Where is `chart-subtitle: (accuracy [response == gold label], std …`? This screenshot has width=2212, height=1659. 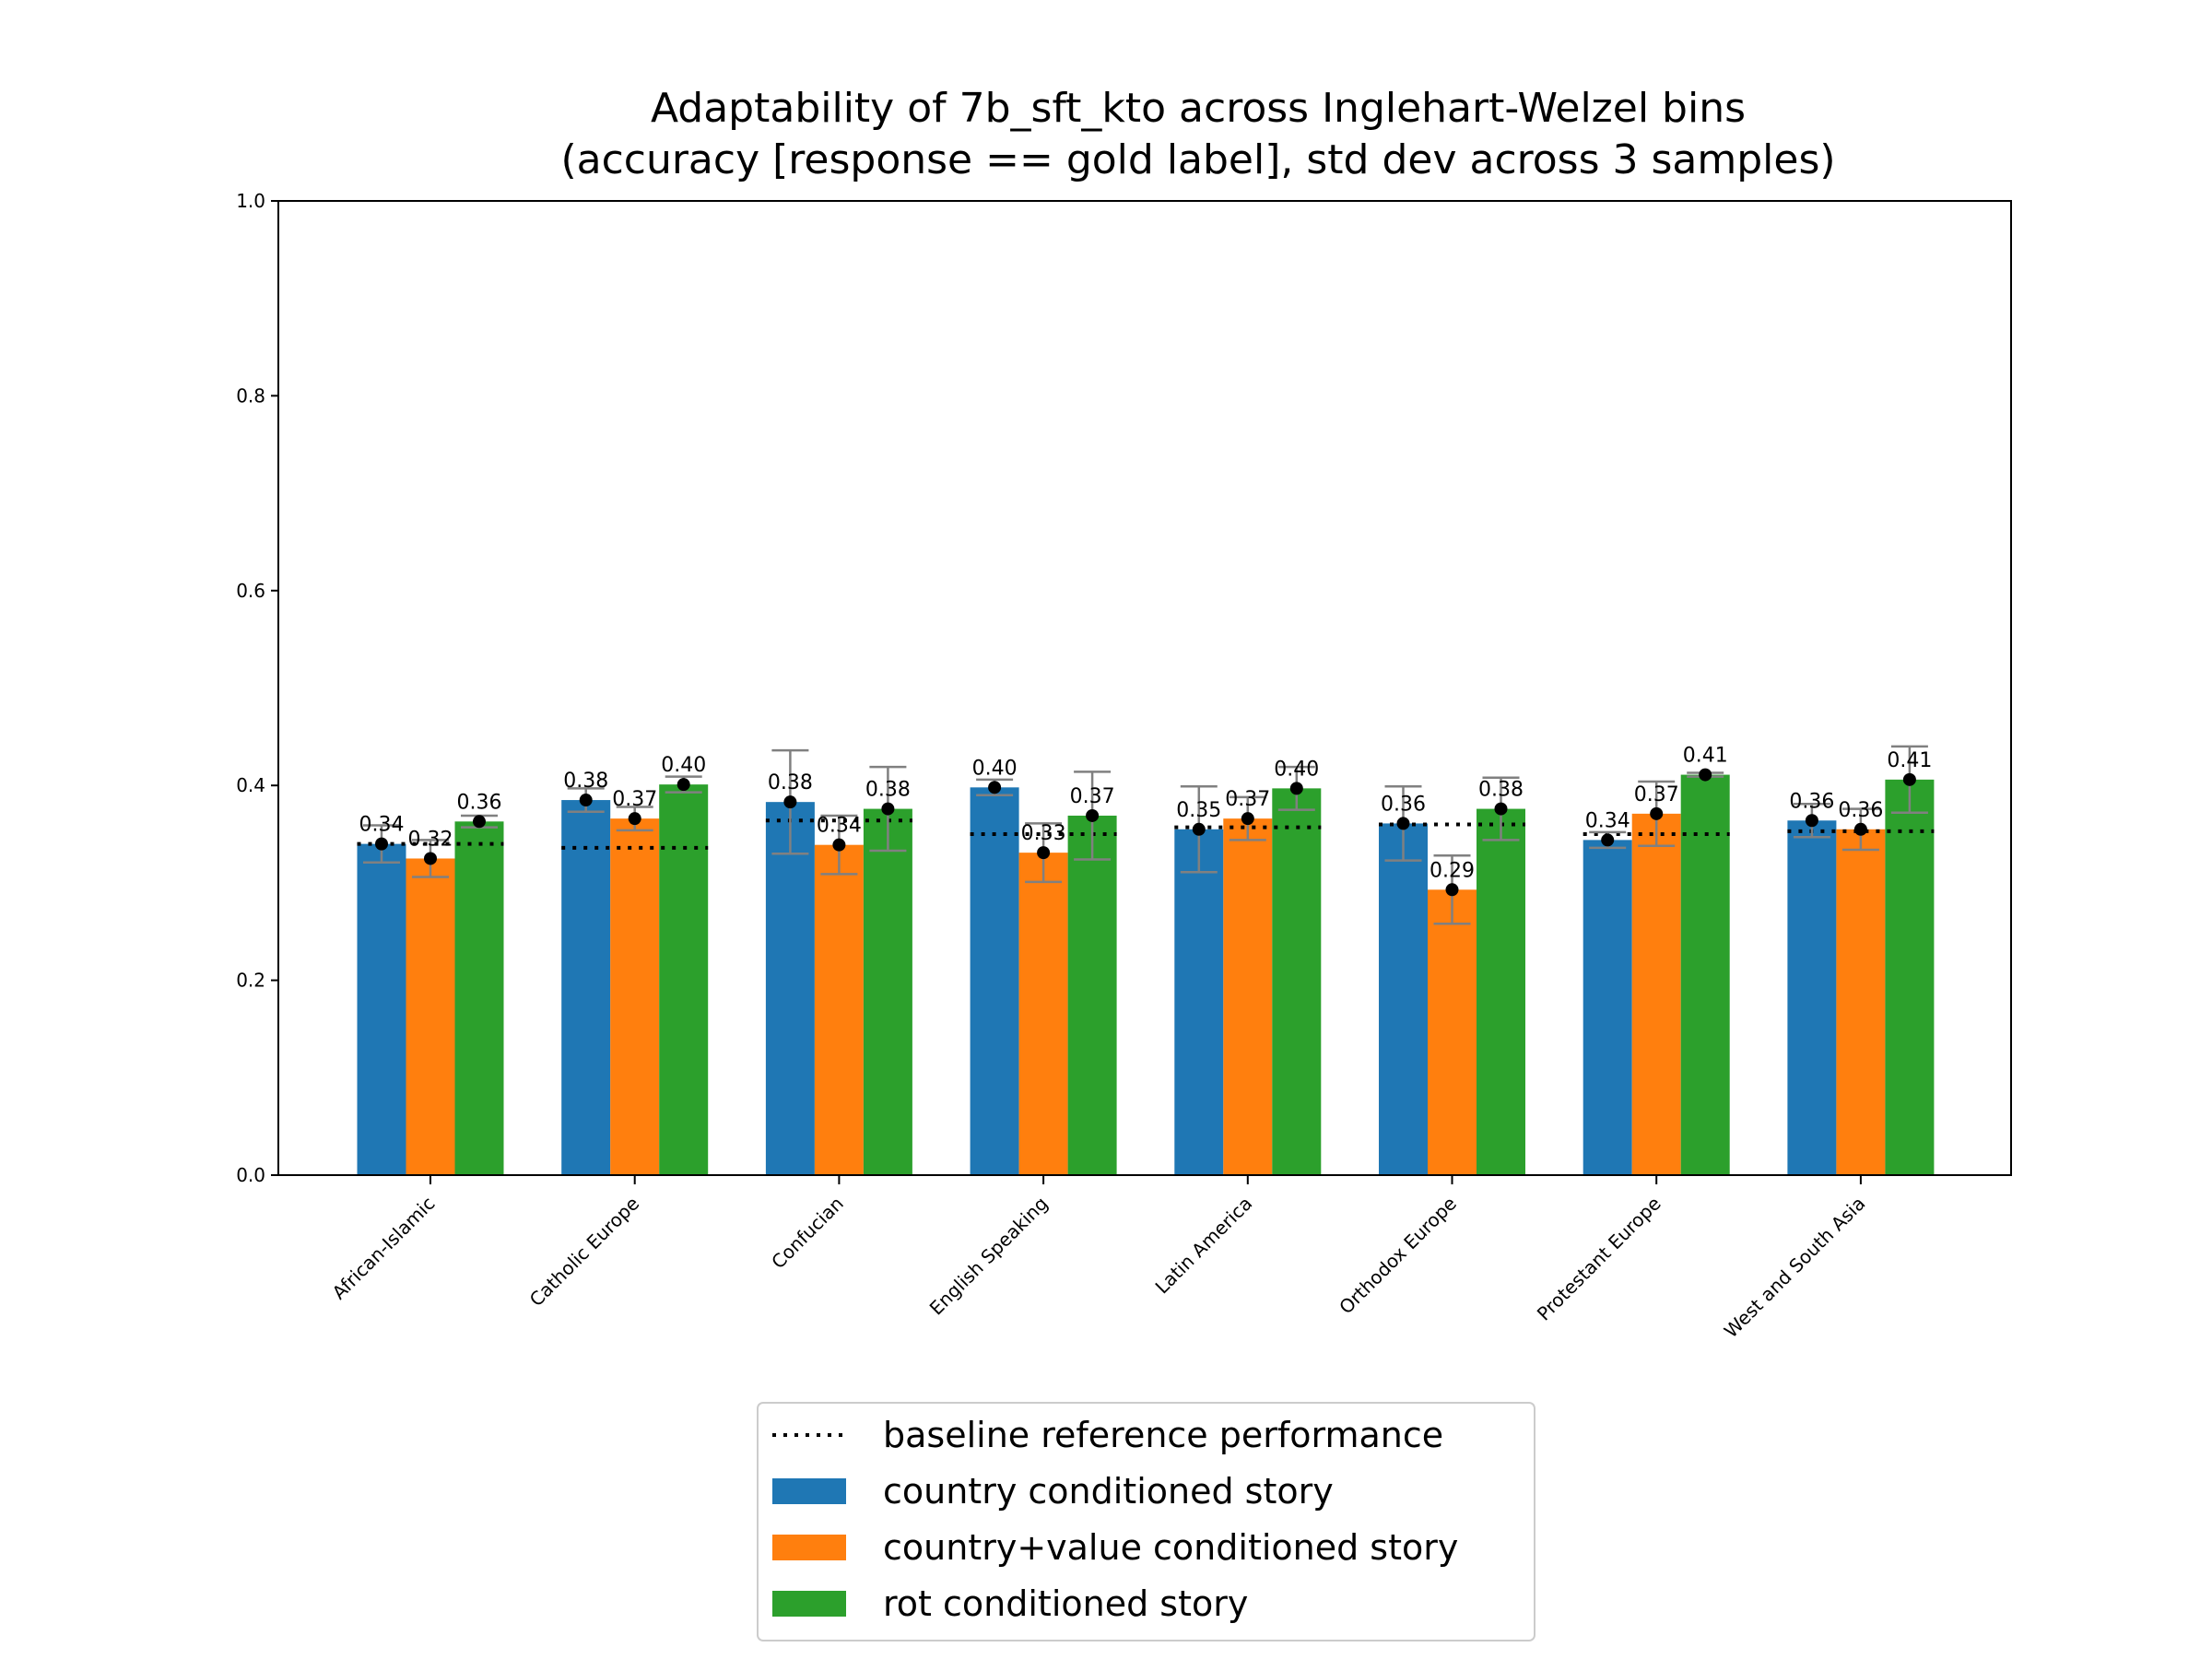 chart-subtitle: (accuracy [response == gold label], std … is located at coordinates (1197, 159).